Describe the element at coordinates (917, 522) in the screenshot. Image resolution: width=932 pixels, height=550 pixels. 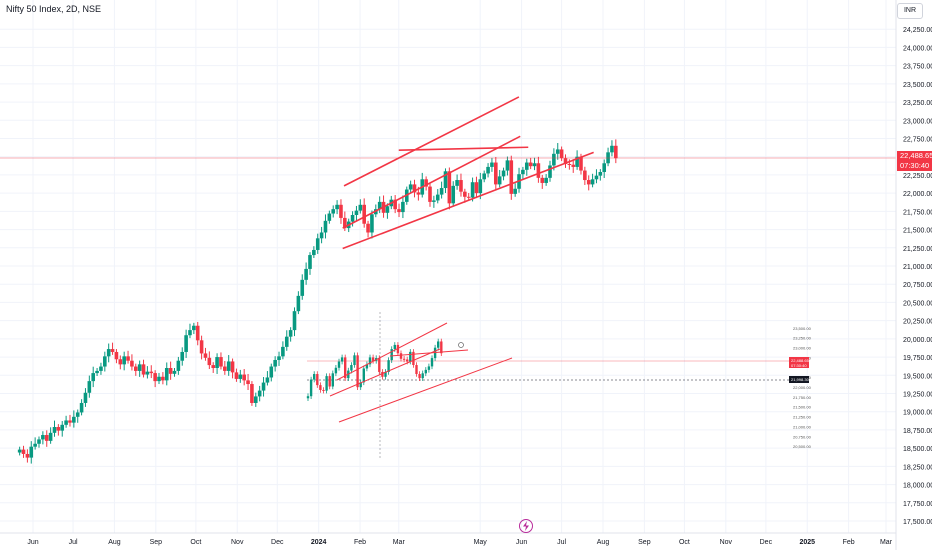
I see `price-axis-label: 17,500.00` at that location.